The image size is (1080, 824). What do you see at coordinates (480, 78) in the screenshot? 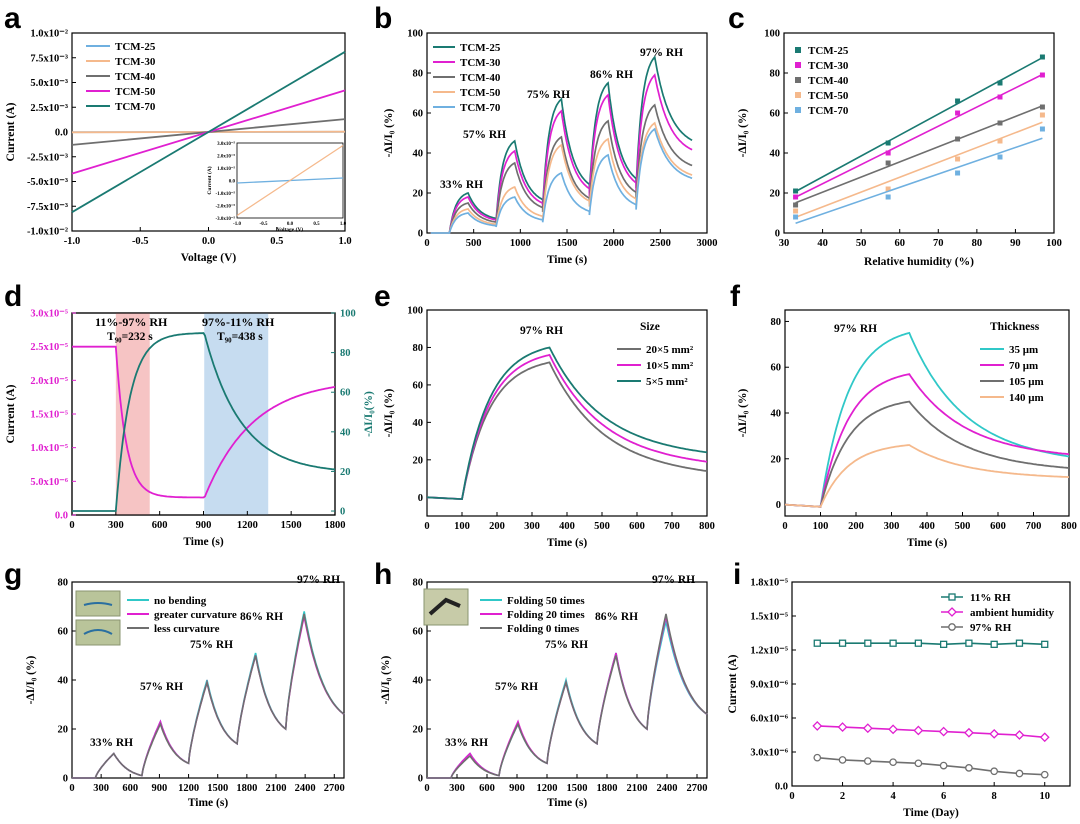
I see `legend-label: TCM-40` at bounding box center [480, 78].